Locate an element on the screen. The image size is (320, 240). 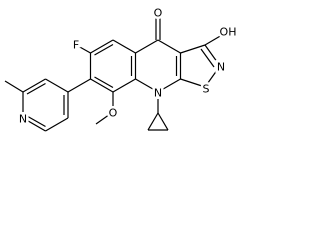
atom-label: S is located at coordinates (206, 89).